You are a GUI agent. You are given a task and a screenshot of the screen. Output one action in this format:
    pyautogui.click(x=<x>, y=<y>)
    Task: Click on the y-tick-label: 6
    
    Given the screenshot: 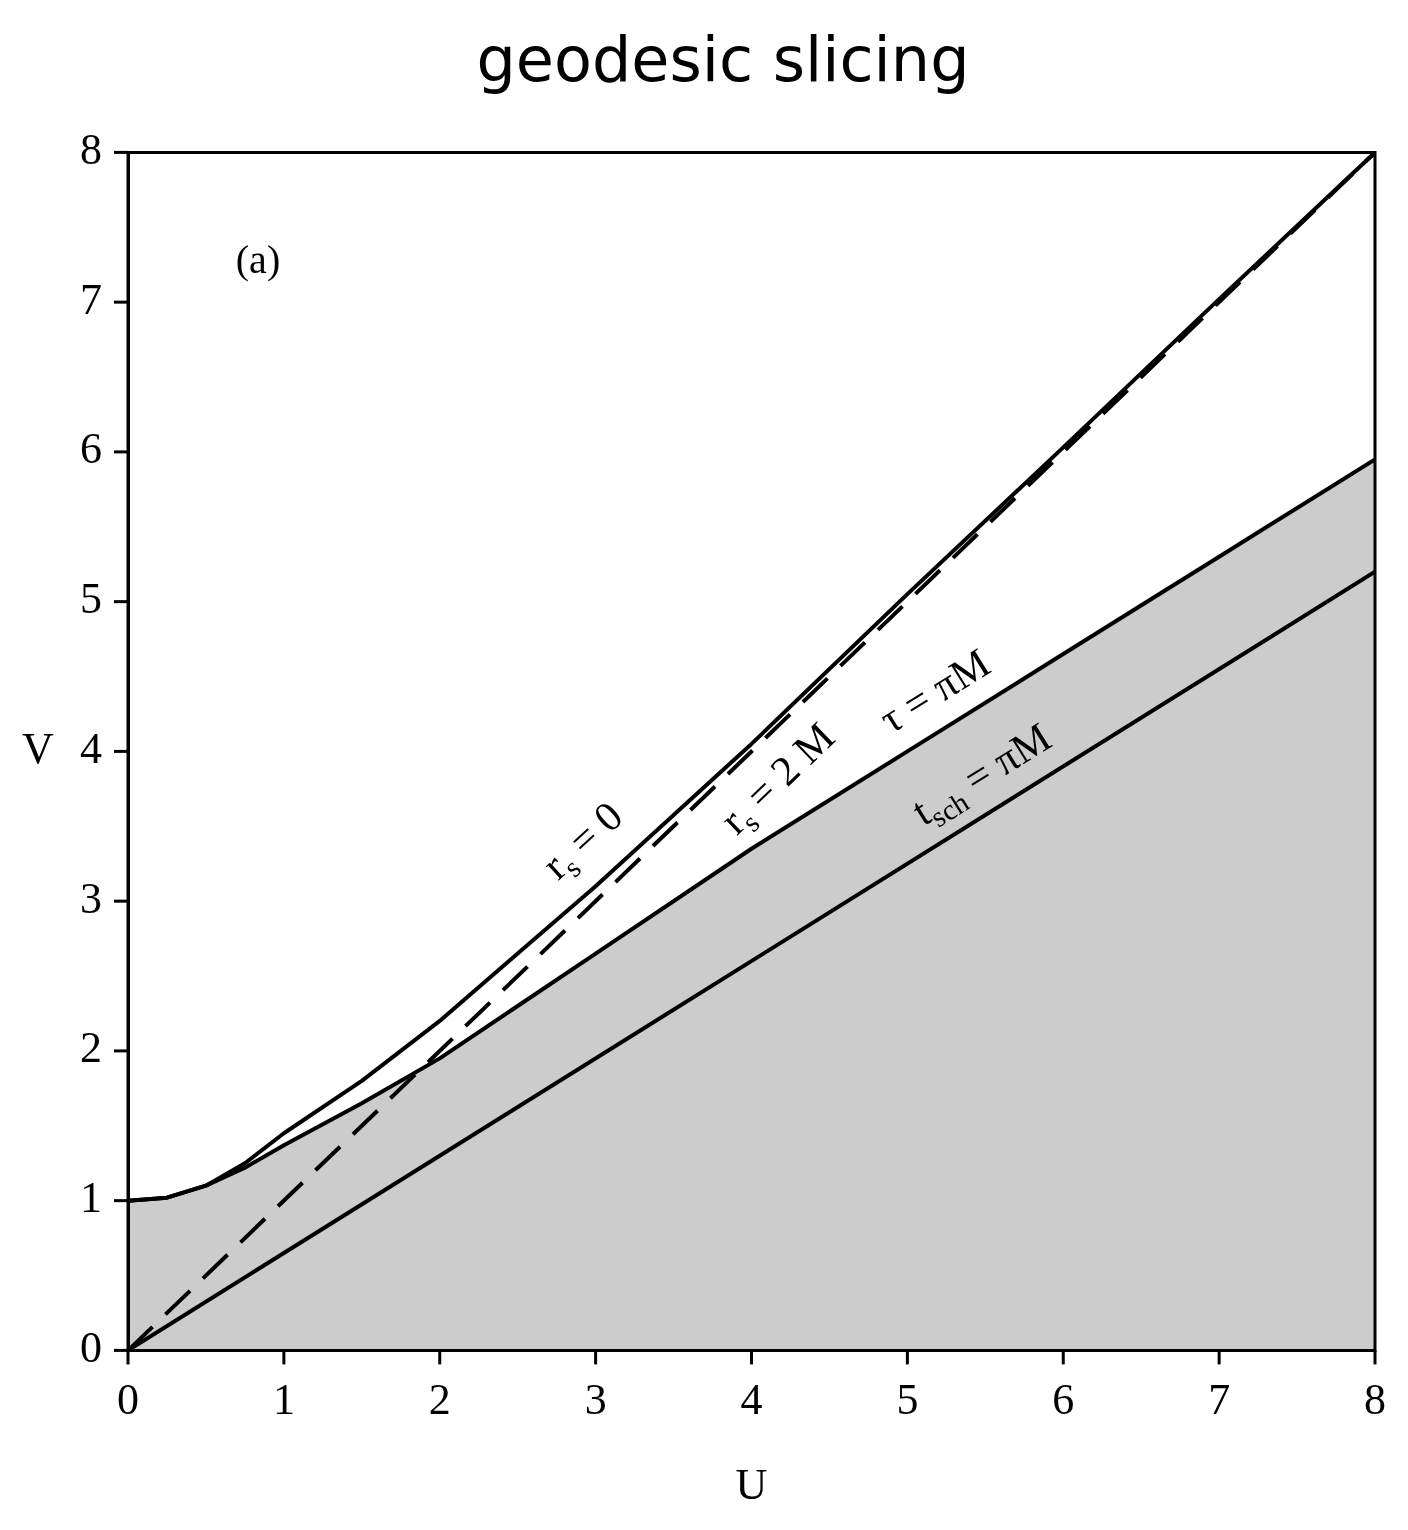 What is the action you would take?
    pyautogui.click(x=91, y=449)
    